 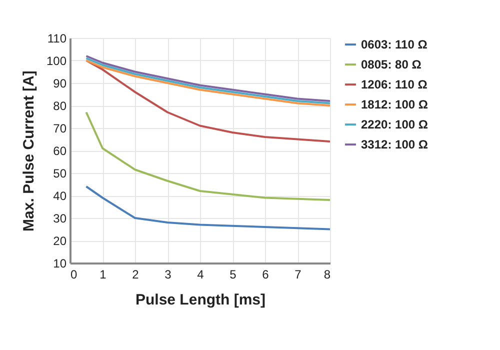 I want to click on legend-label: 3312: 100 Ω, so click(x=394, y=145).